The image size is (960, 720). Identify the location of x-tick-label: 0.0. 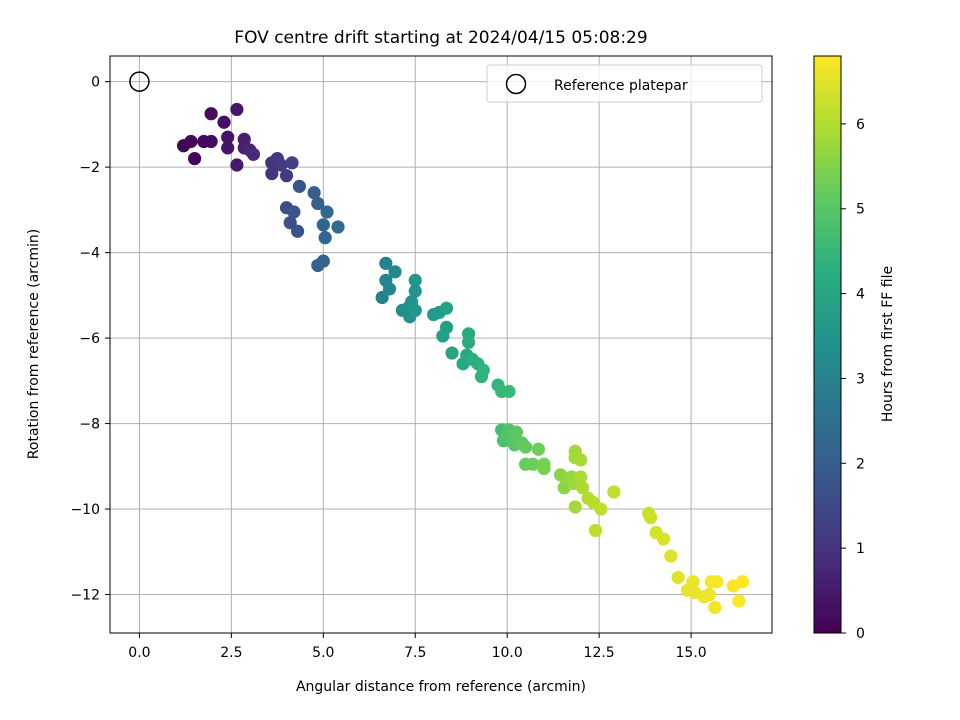
(139, 653).